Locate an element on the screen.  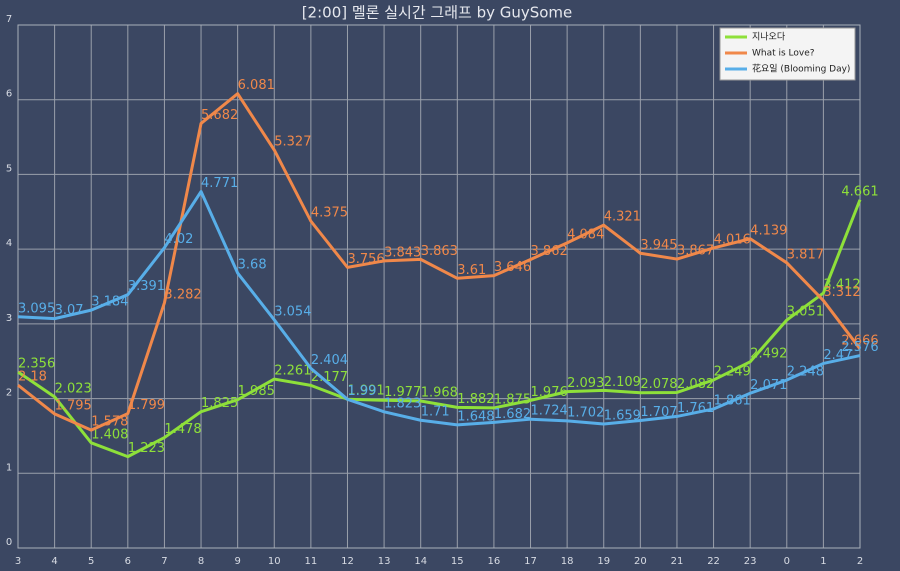
data-label: 2.082 is located at coordinates (695, 384).